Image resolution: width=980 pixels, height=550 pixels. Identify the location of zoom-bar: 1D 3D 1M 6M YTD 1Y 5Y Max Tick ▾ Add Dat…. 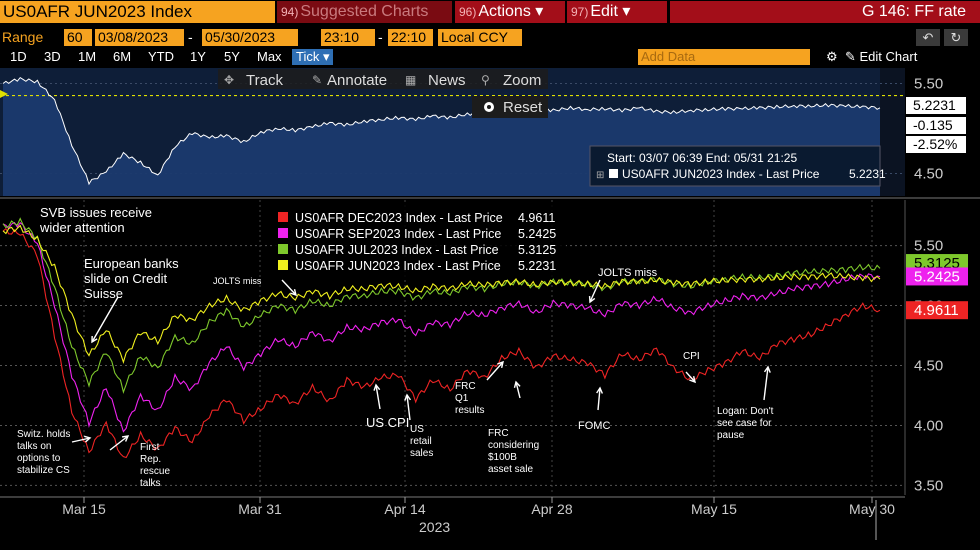
(490, 57).